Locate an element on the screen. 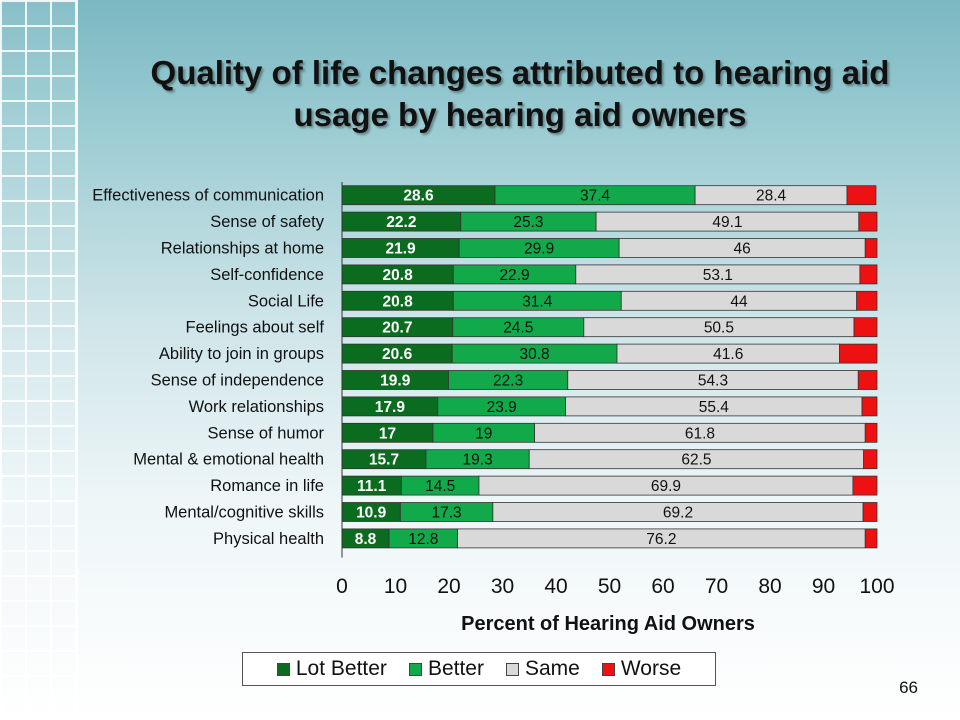  data-label-lot-better-work-relationships: 17.9 is located at coordinates (390, 407).